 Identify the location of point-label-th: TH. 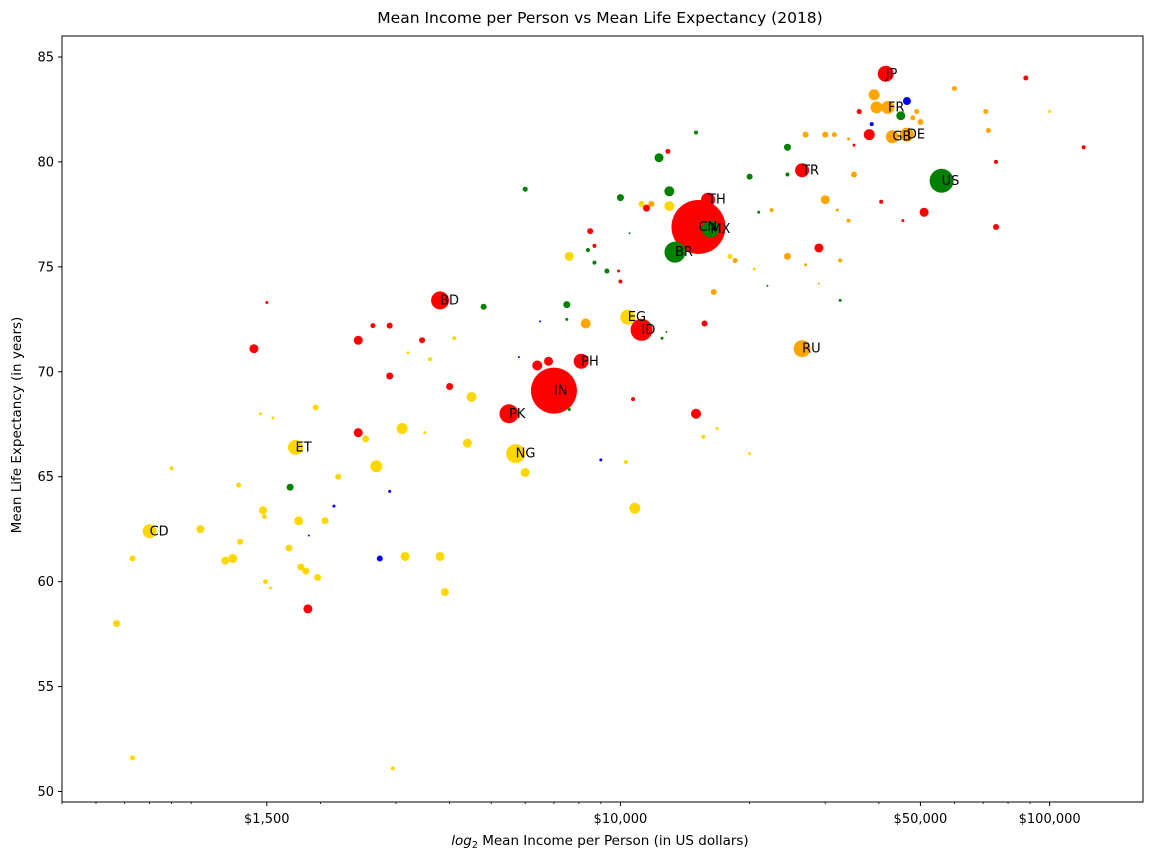
(716, 200).